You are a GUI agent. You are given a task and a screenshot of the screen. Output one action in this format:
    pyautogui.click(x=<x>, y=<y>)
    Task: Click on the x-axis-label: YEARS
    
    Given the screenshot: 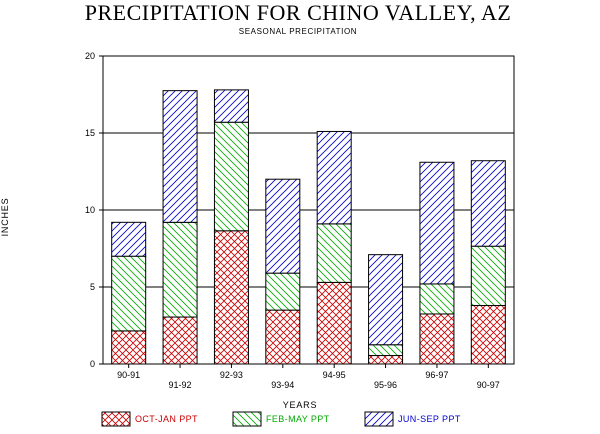 What is the action you would take?
    pyautogui.click(x=300, y=405)
    